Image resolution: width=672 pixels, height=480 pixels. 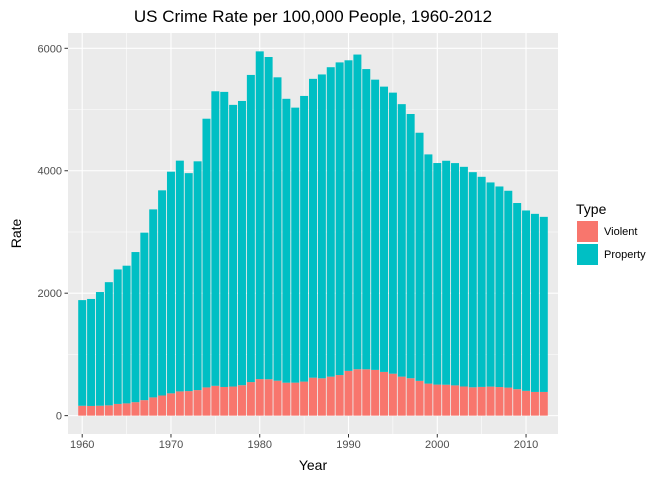 What do you see at coordinates (330, 222) in the screenshot?
I see `bar-property-1988` at bounding box center [330, 222].